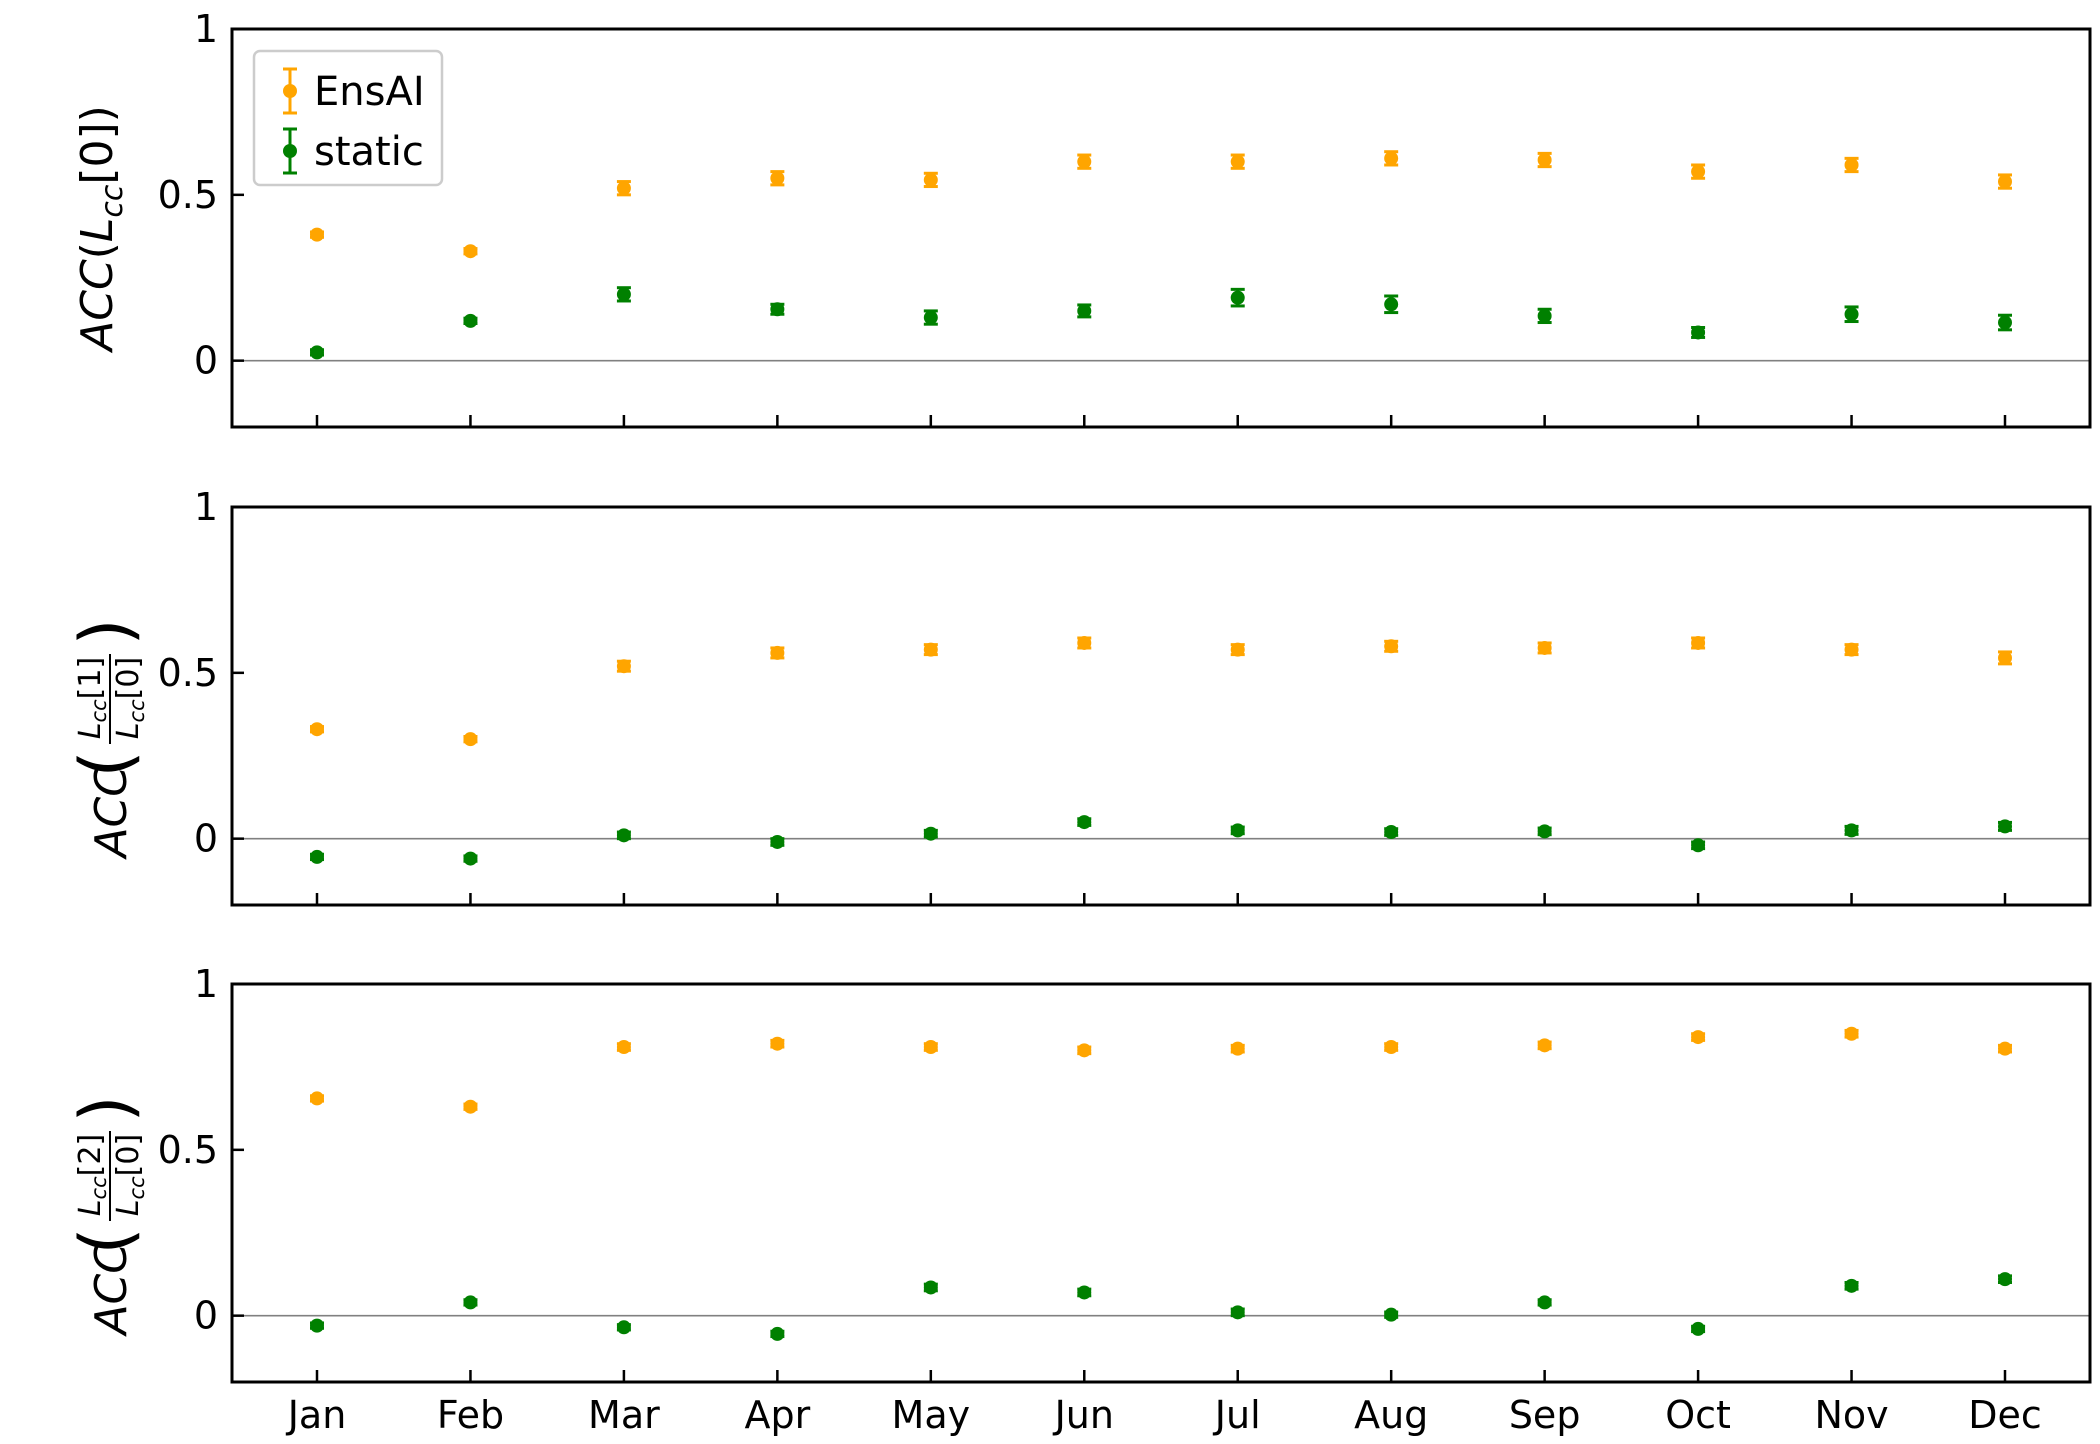  I want to click on y-axis-label: ACC( Lcc[2]Lcc[0]), so click(107, 1216).